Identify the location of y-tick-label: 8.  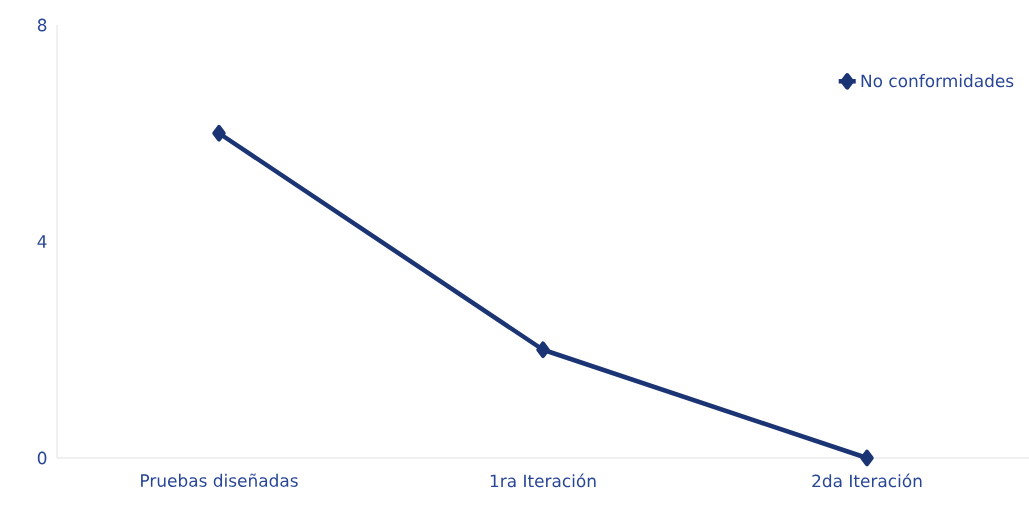
(42, 25).